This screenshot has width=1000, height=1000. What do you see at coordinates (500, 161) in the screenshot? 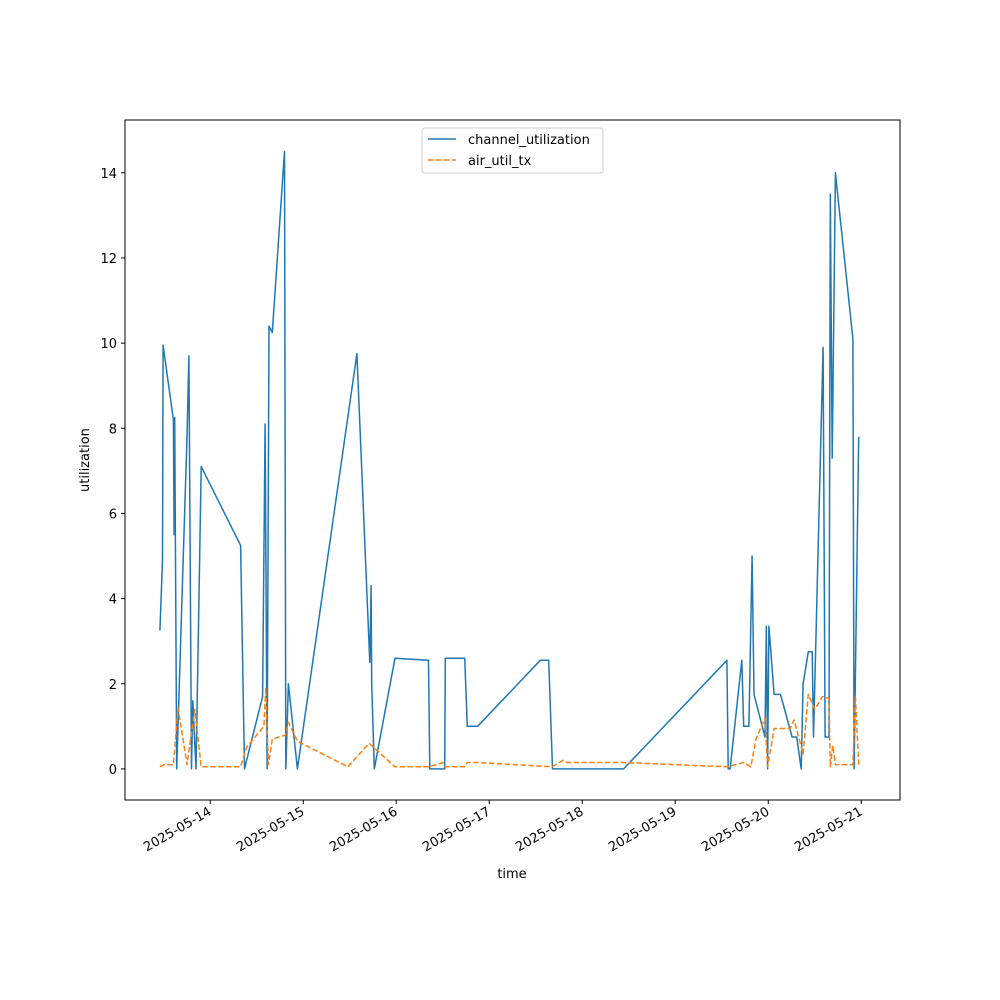
I see `legend-label-air-util-tx: air_util_tx` at bounding box center [500, 161].